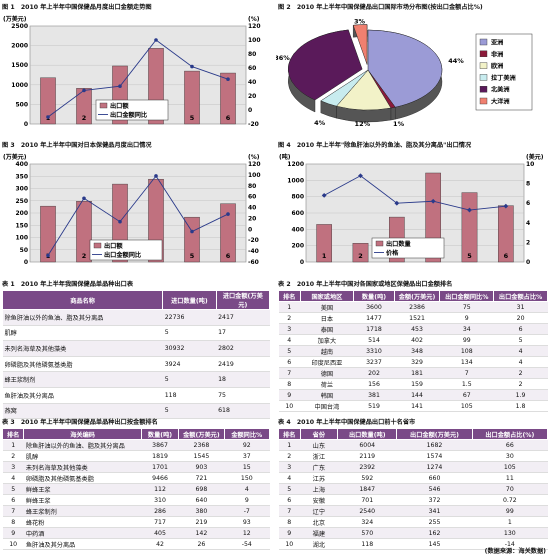 The image size is (550, 556). I want to click on table-2-cell: 20, so click(520, 318).